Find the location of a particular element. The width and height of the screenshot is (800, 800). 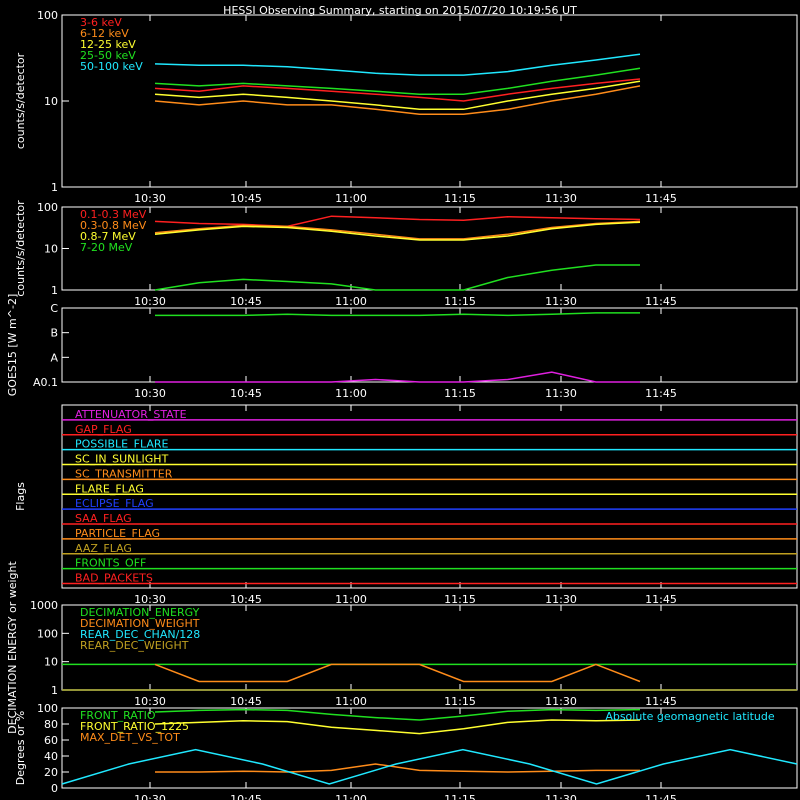

y-tick-label: A0.1 is located at coordinates (45, 382).